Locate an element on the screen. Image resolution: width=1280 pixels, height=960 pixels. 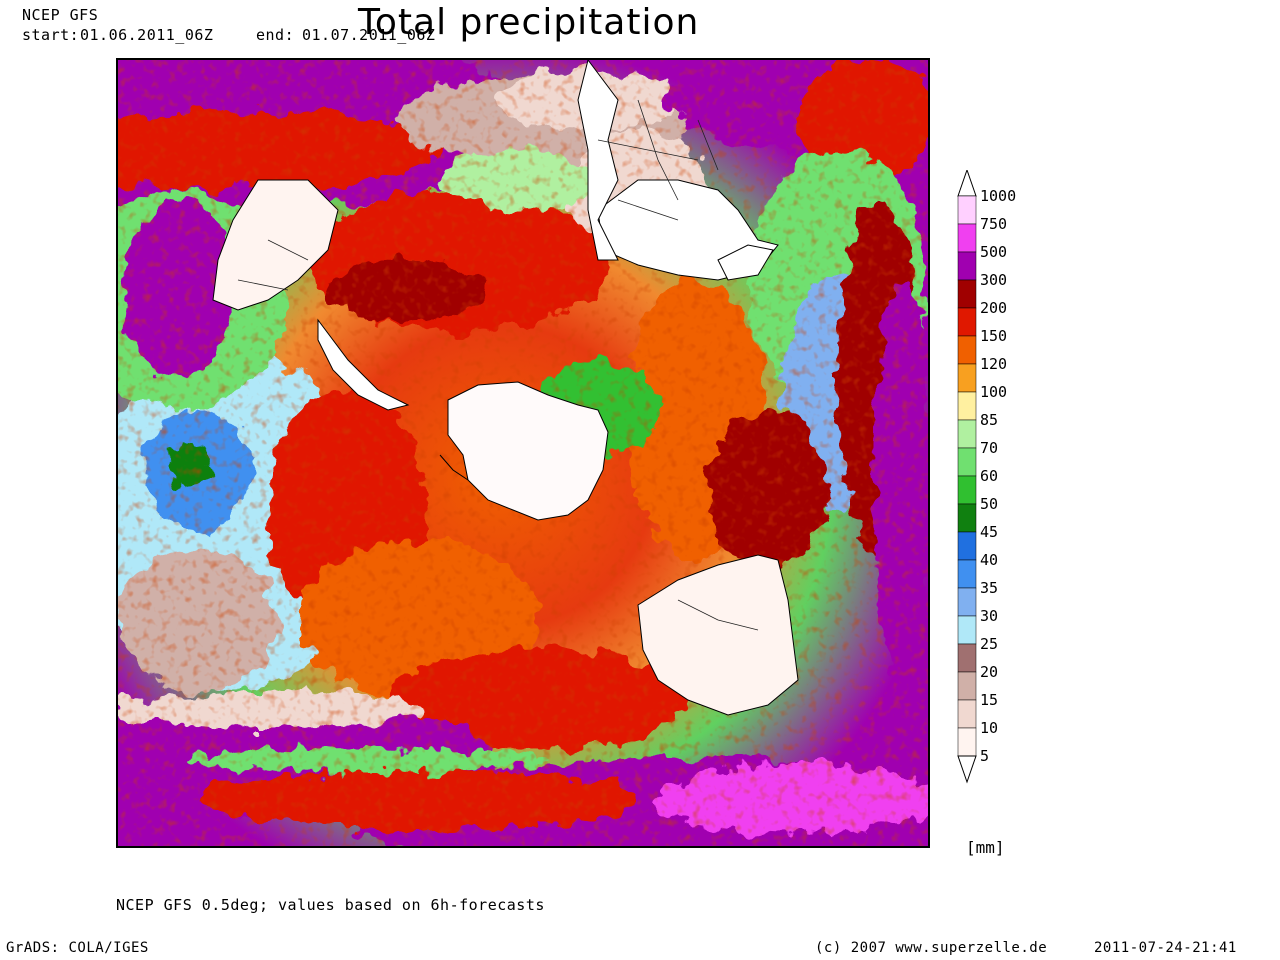
legend-level-label: 1000 is located at coordinates (998, 196).